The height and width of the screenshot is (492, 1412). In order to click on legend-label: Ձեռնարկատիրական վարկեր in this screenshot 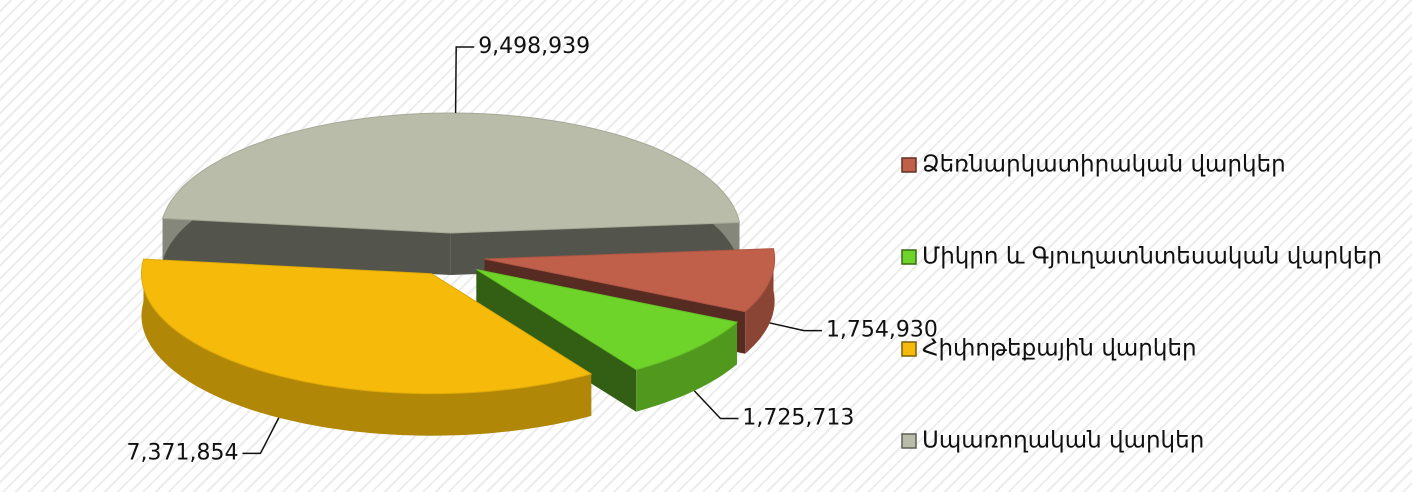, I will do `click(1104, 165)`.